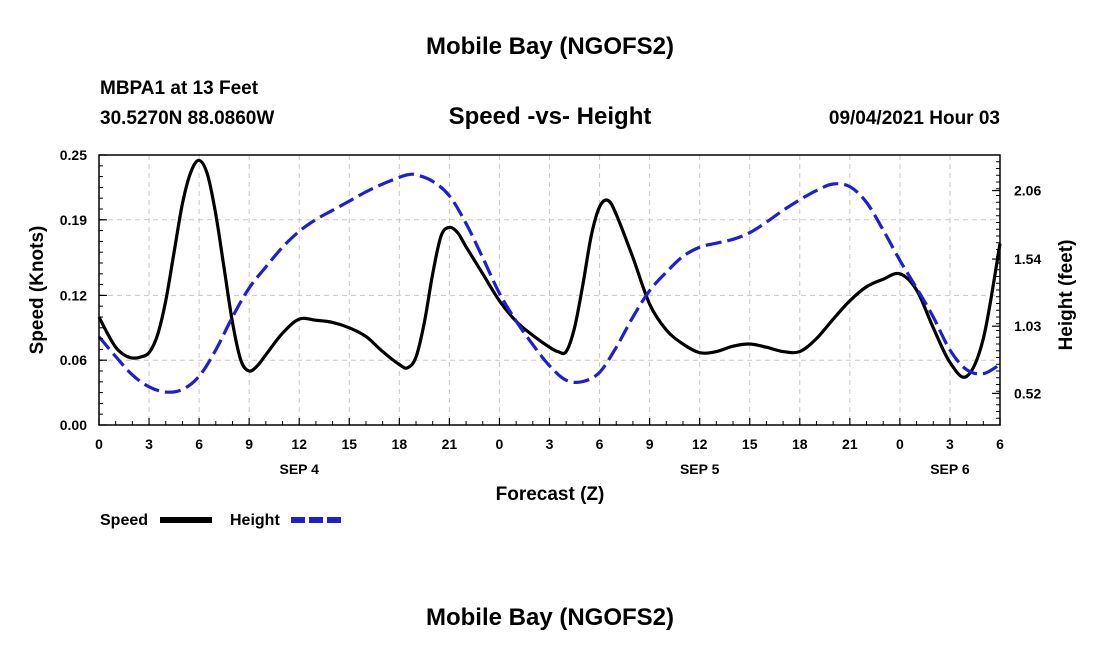 This screenshot has height=650, width=1100. Describe the element at coordinates (914, 118) in the screenshot. I see `forecast-datetime: 09/04/2021 Hour 03` at that location.